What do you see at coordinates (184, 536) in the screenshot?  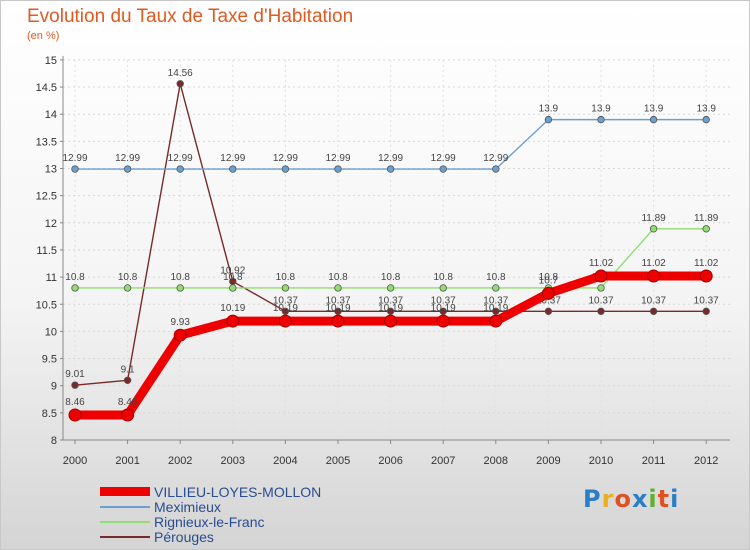 I see `legend-label: Pérouges` at bounding box center [184, 536].